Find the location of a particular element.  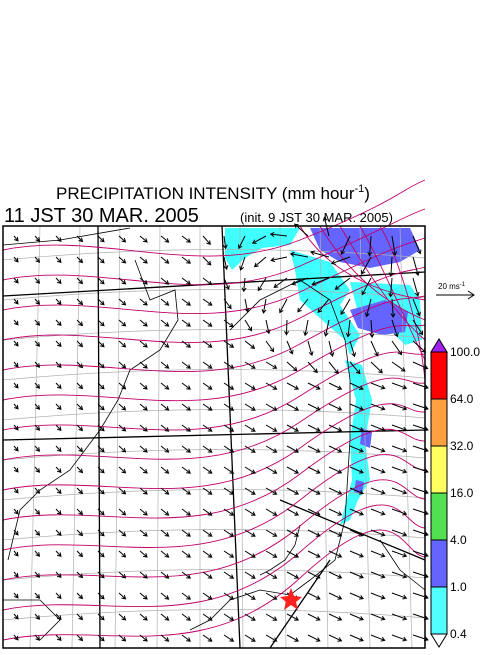

init-time: (init. 9 JST 30 MAR. 2005) is located at coordinates (316, 217).